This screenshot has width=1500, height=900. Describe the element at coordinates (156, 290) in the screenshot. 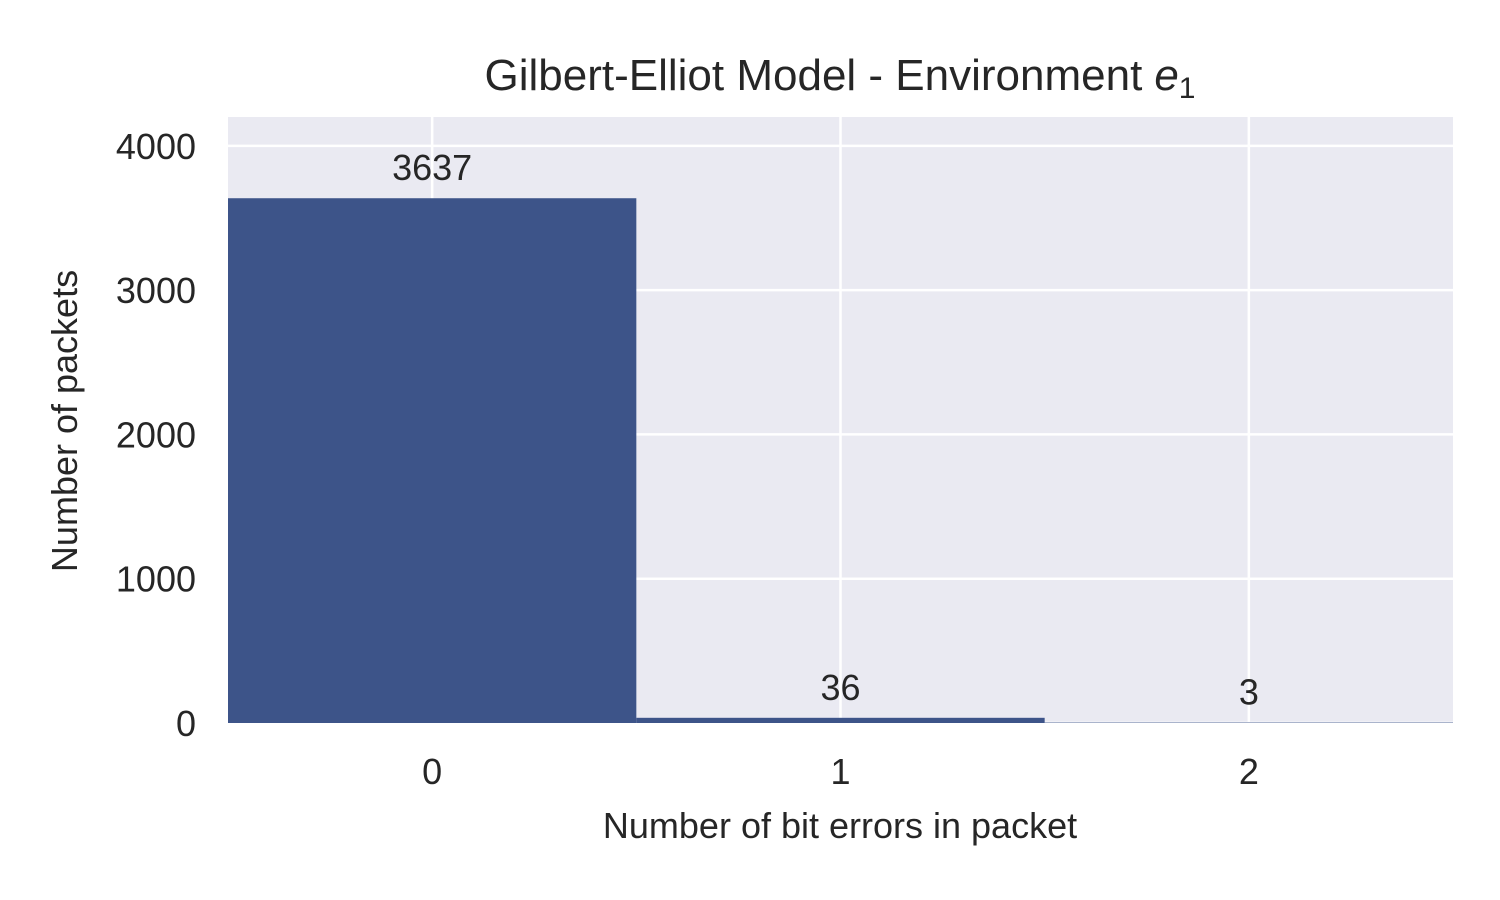

I see `y-tick-label: 3000` at that location.